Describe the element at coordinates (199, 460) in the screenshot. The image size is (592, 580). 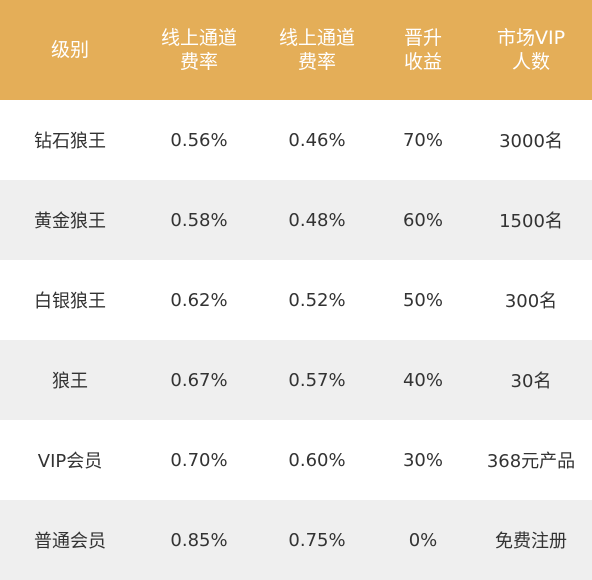
I see `cell-rate-1: 0.70%` at that location.